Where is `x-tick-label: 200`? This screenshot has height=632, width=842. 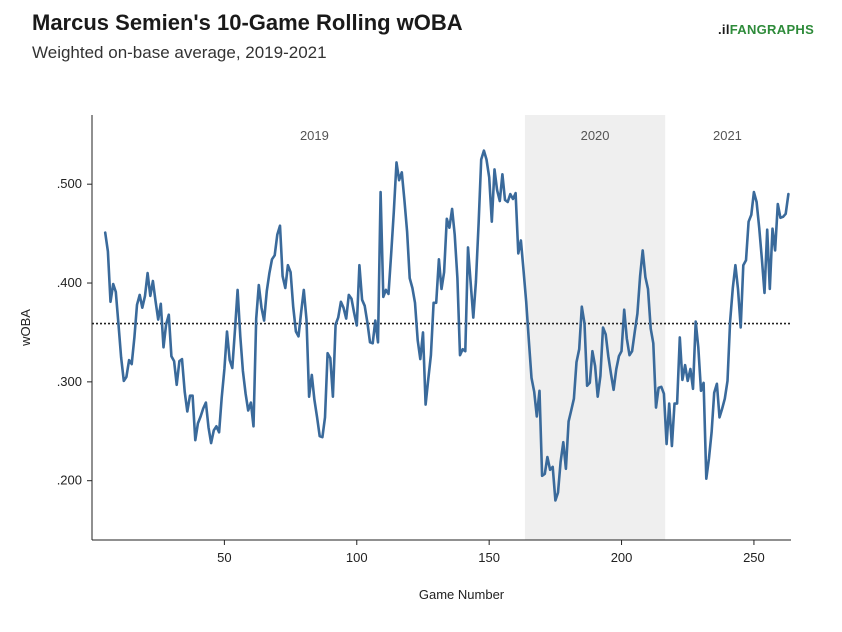
x-tick-label: 200 is located at coordinates (622, 557).